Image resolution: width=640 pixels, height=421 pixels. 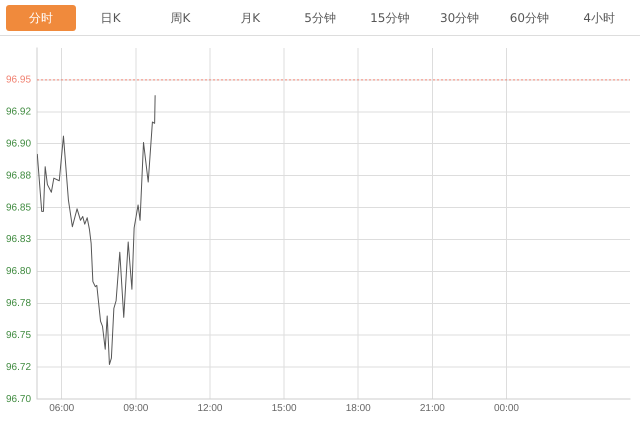 What do you see at coordinates (320, 18) in the screenshot?
I see `text: 5分钟` at bounding box center [320, 18].